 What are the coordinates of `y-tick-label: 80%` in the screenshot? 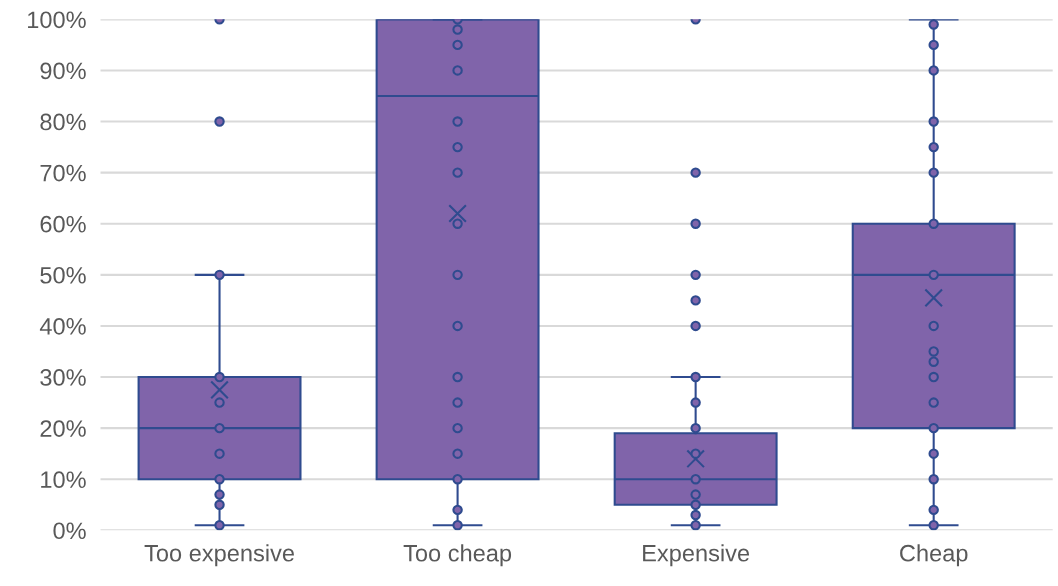 It's located at (63, 122).